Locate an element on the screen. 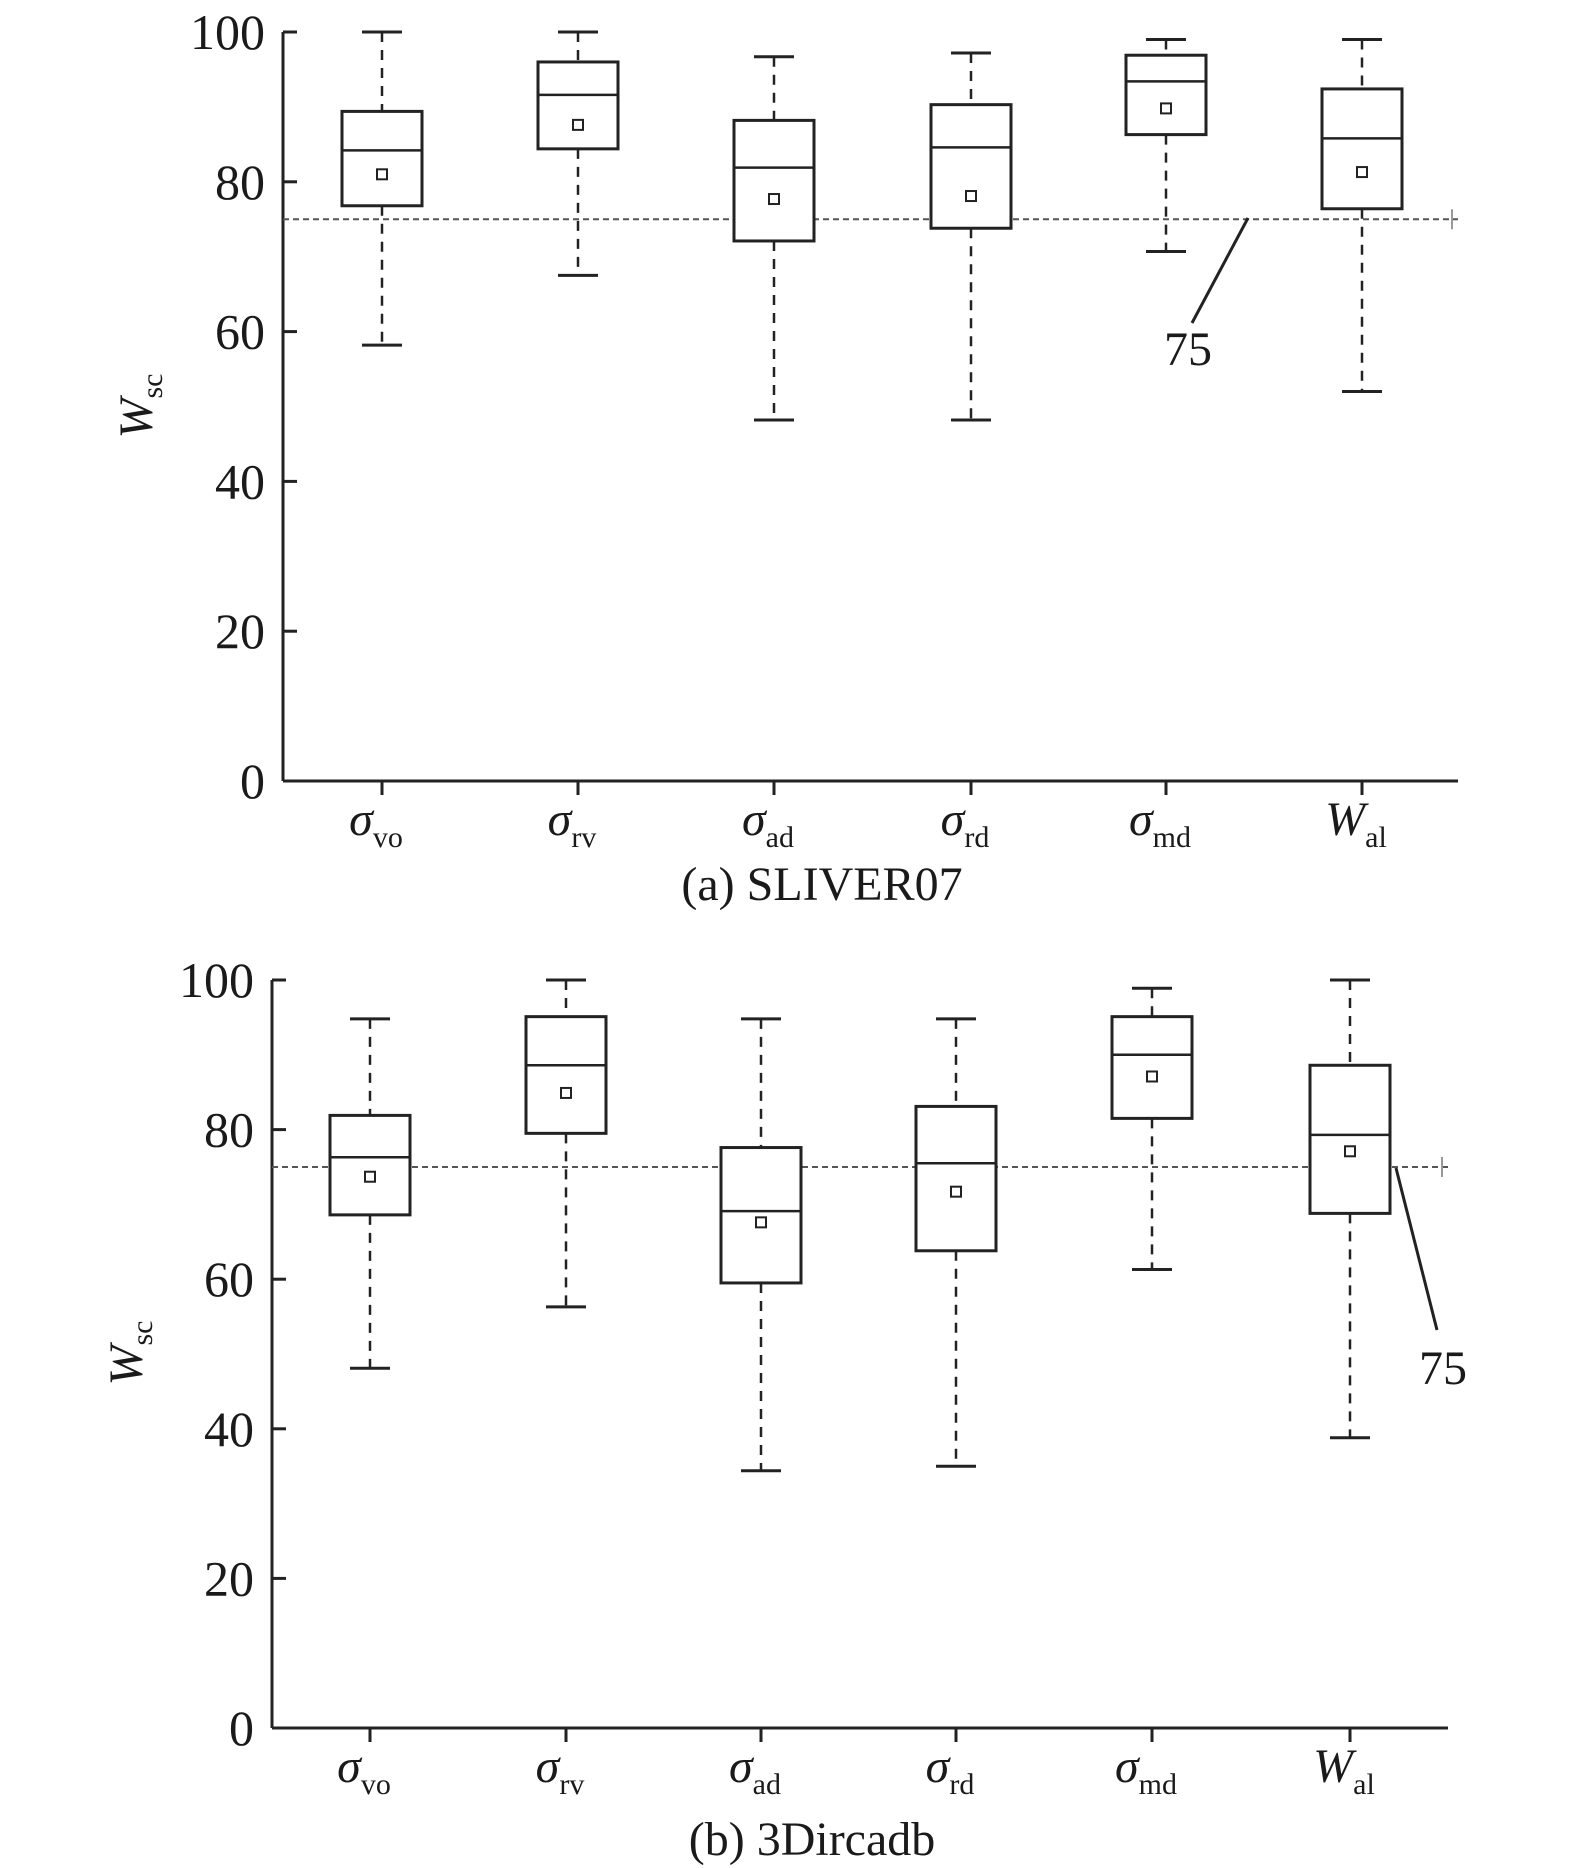 The width and height of the screenshot is (1575, 1868). panel-caption: (b) 3Dircadb is located at coordinates (812, 1839).